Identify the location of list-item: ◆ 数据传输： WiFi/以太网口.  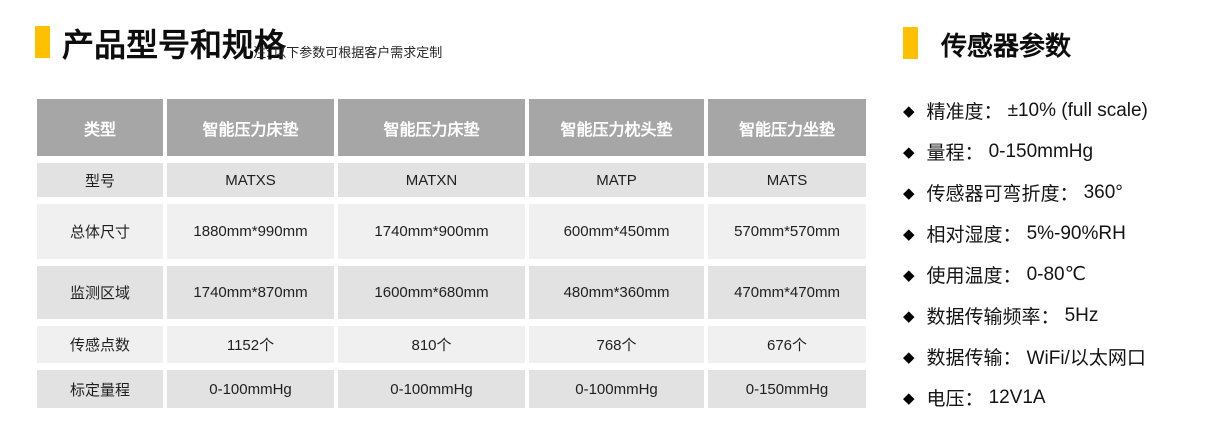
(1058, 356).